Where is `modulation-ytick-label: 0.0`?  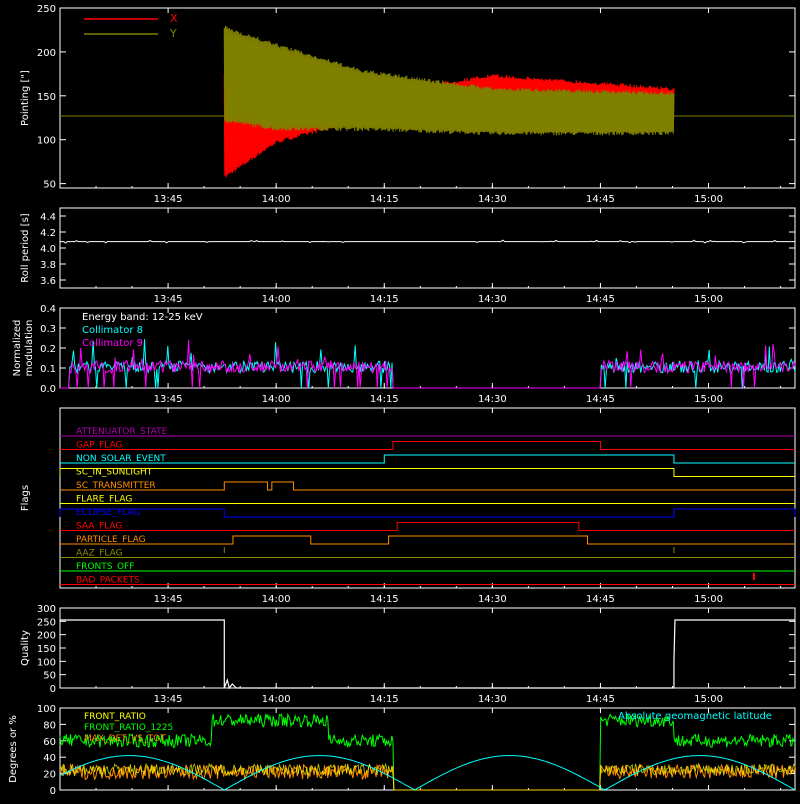 modulation-ytick-label: 0.0 is located at coordinates (48, 389).